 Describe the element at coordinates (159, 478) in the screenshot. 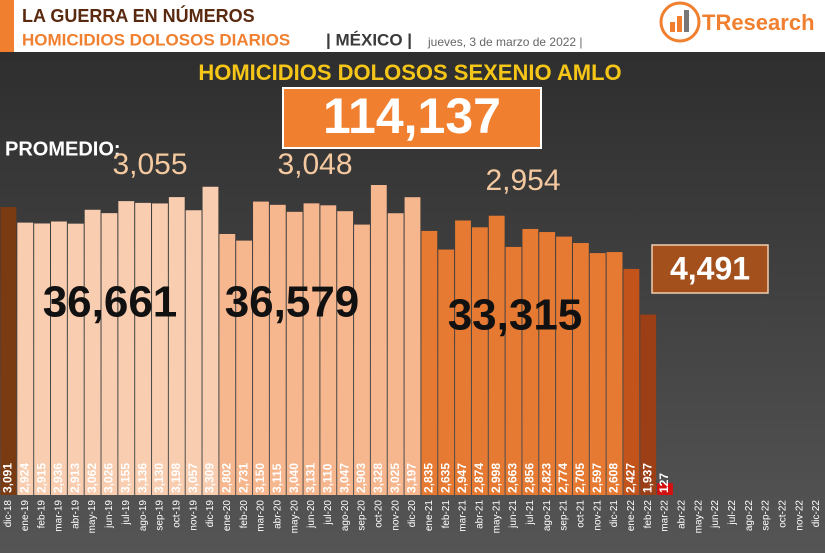

I see `value-label: 3,130` at that location.